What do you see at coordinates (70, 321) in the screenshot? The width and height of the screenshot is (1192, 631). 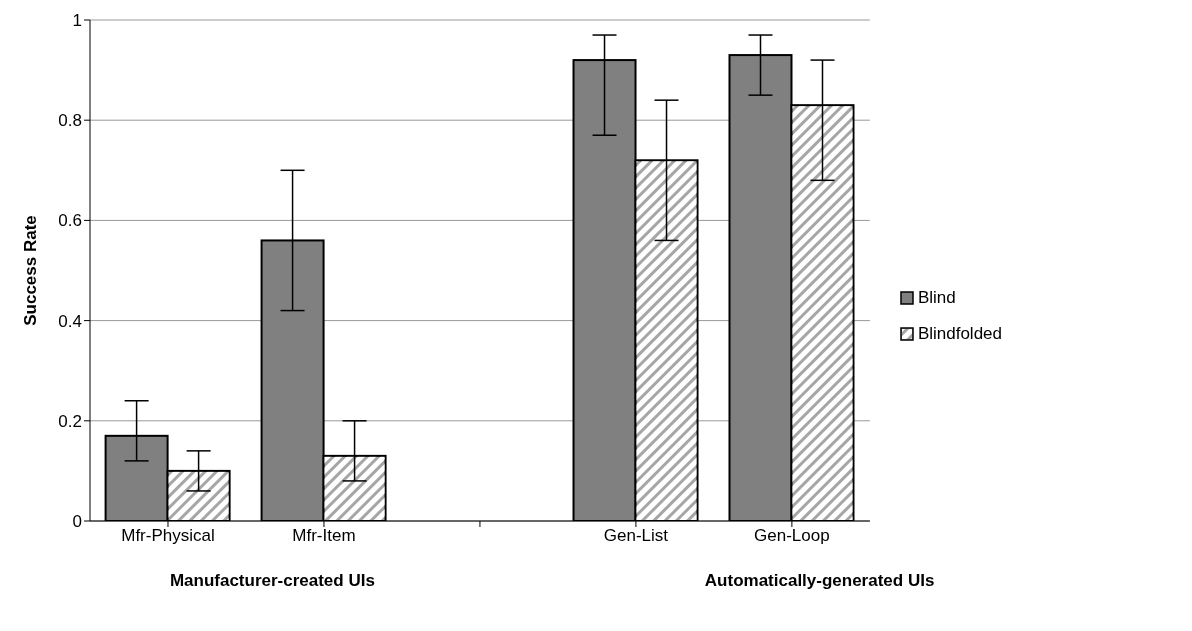 I see `y-tick-label: 0.4` at bounding box center [70, 321].